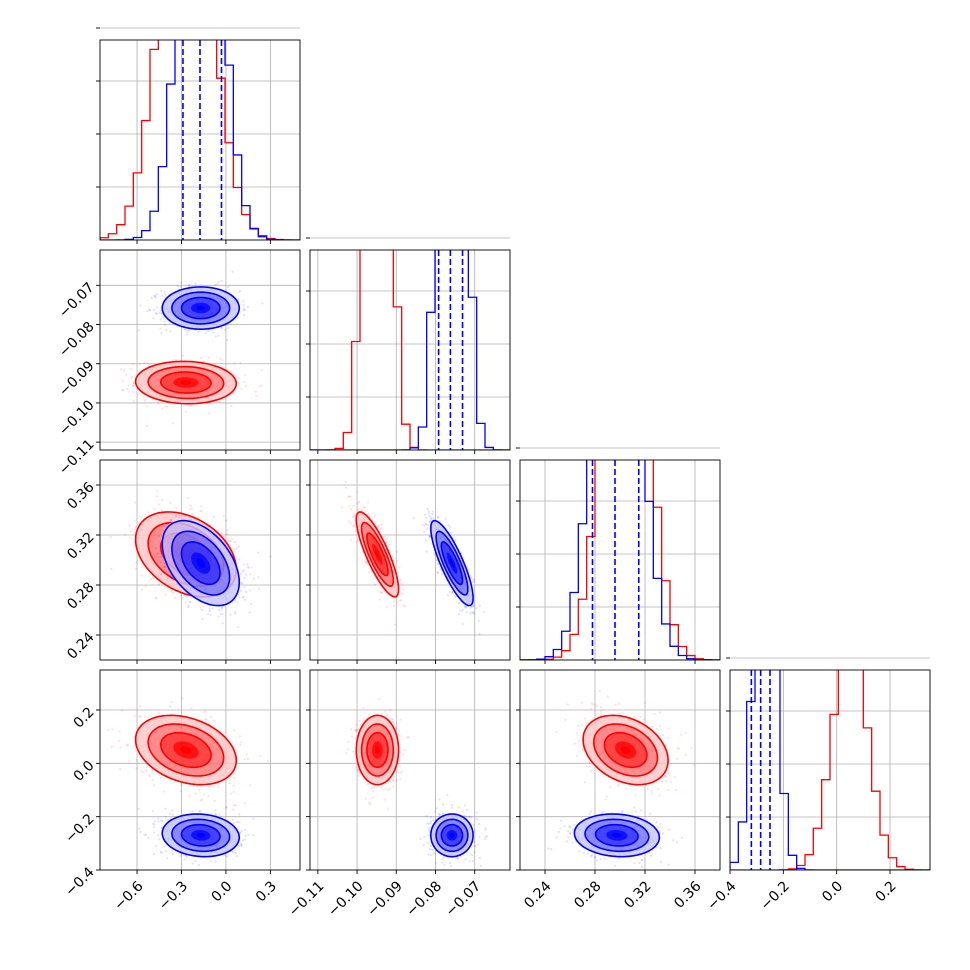 The width and height of the screenshot is (970, 970). What do you see at coordinates (410, 350) in the screenshot?
I see `panel-body` at bounding box center [410, 350].